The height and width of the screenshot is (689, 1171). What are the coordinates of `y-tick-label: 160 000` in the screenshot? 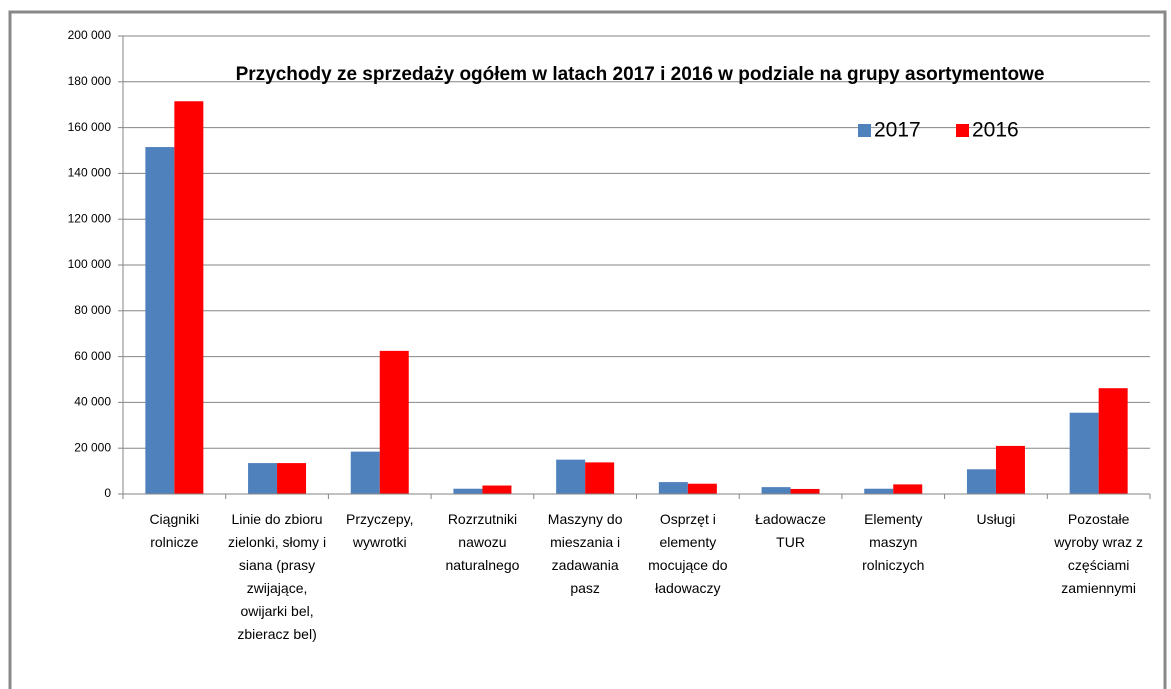 It's located at (90, 127).